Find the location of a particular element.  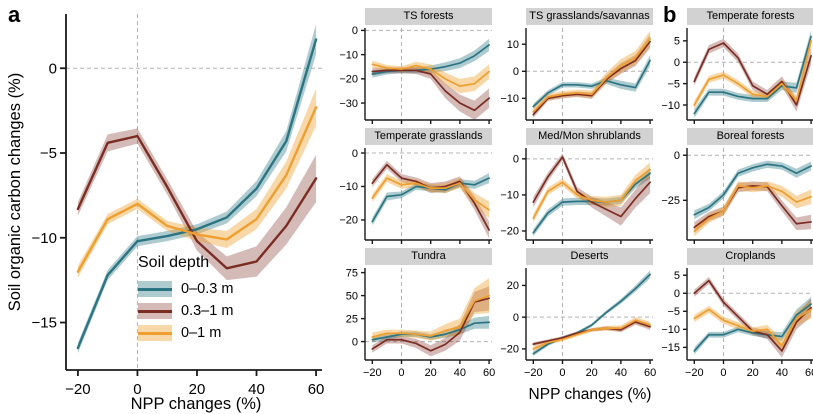

subplot-chart-med-mon-shrublands: 0 −10 −20 is located at coordinates (576, 196).